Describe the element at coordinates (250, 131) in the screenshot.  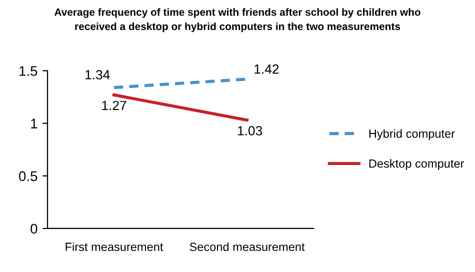
I see `data-label: 1.03` at that location.